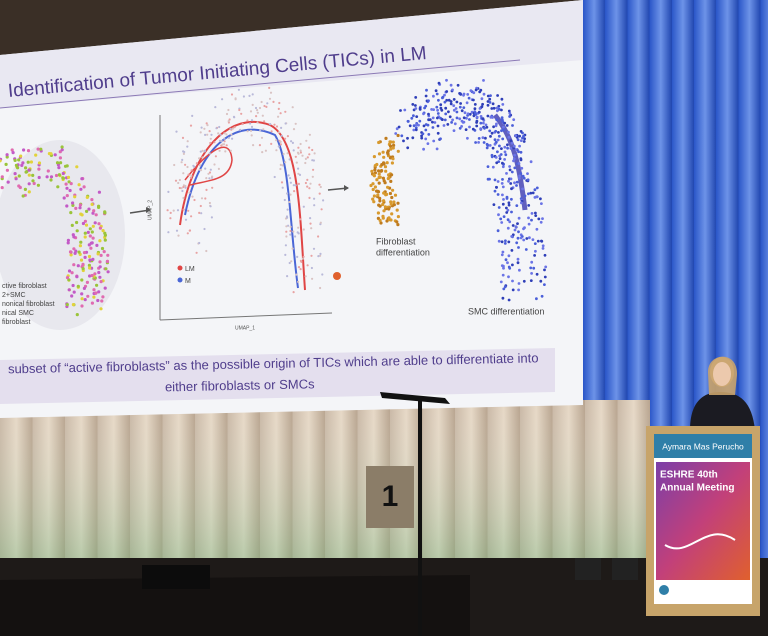 The height and width of the screenshot is (636, 768). What do you see at coordinates (277, 376) in the screenshot?
I see `caption-band` at bounding box center [277, 376].